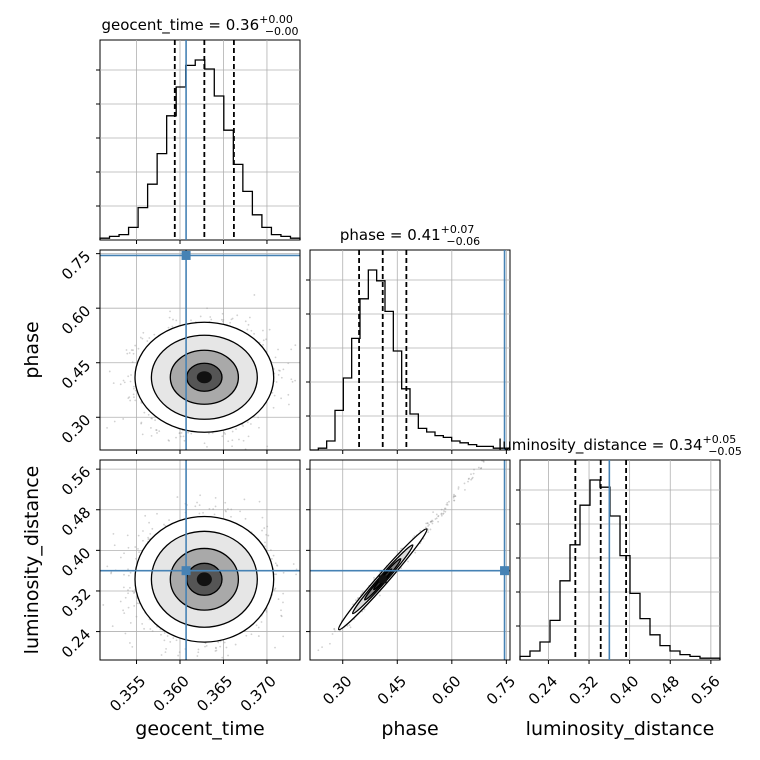 This screenshot has height=760, width=760. I want to click on title-text: geocent_time = 0.36, so click(180, 25).